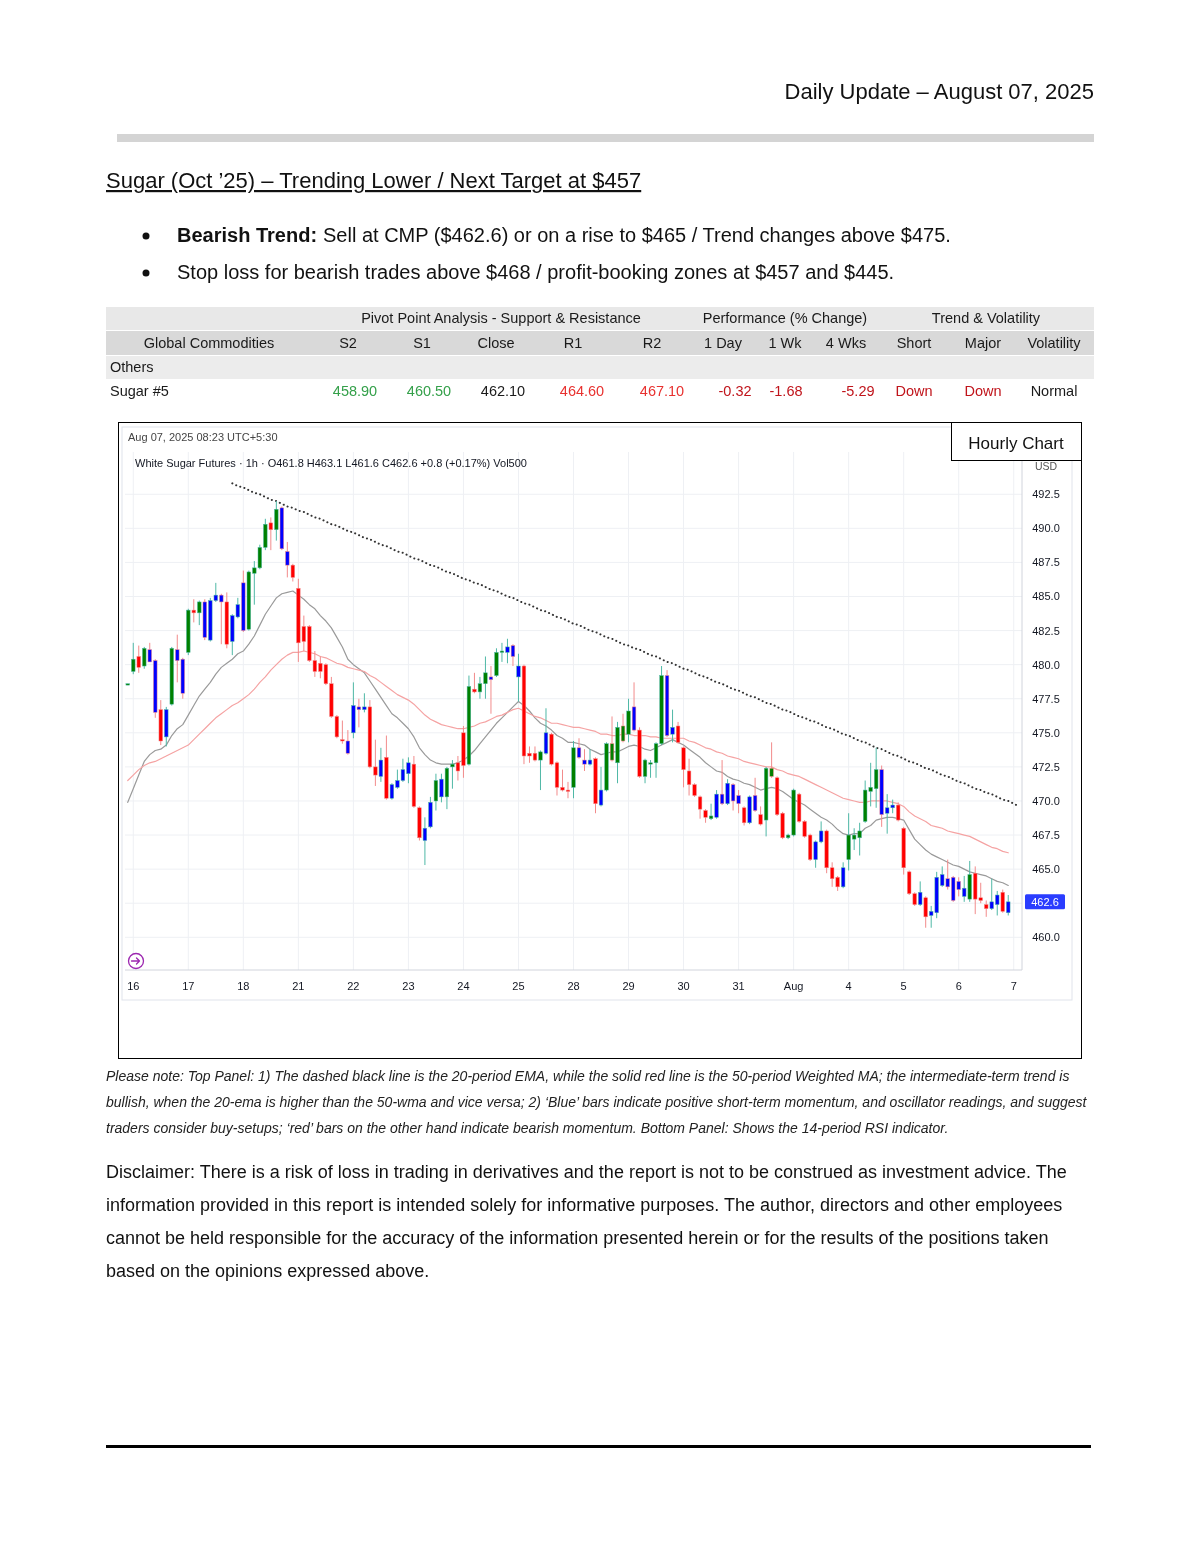  What do you see at coordinates (1046, 664) in the screenshot?
I see `y-tick-label: 480.0` at bounding box center [1046, 664].